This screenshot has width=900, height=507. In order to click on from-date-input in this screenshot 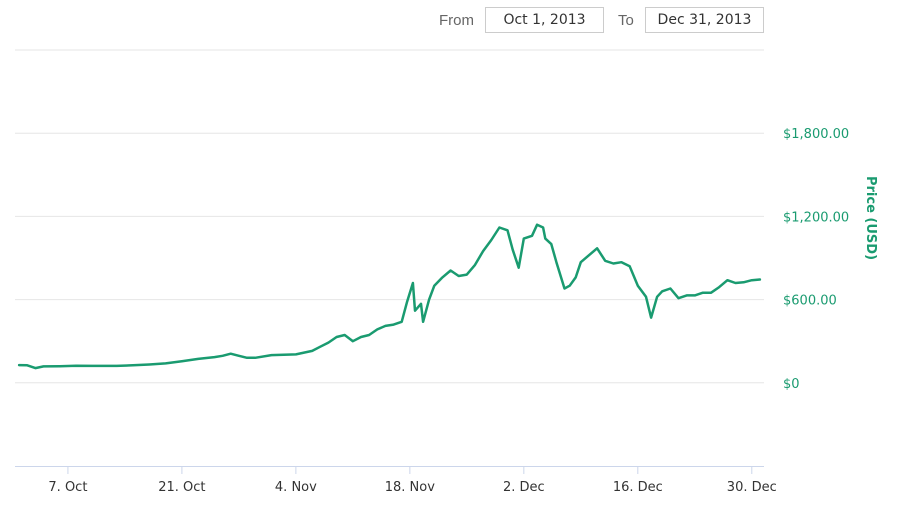, I will do `click(544, 20)`.